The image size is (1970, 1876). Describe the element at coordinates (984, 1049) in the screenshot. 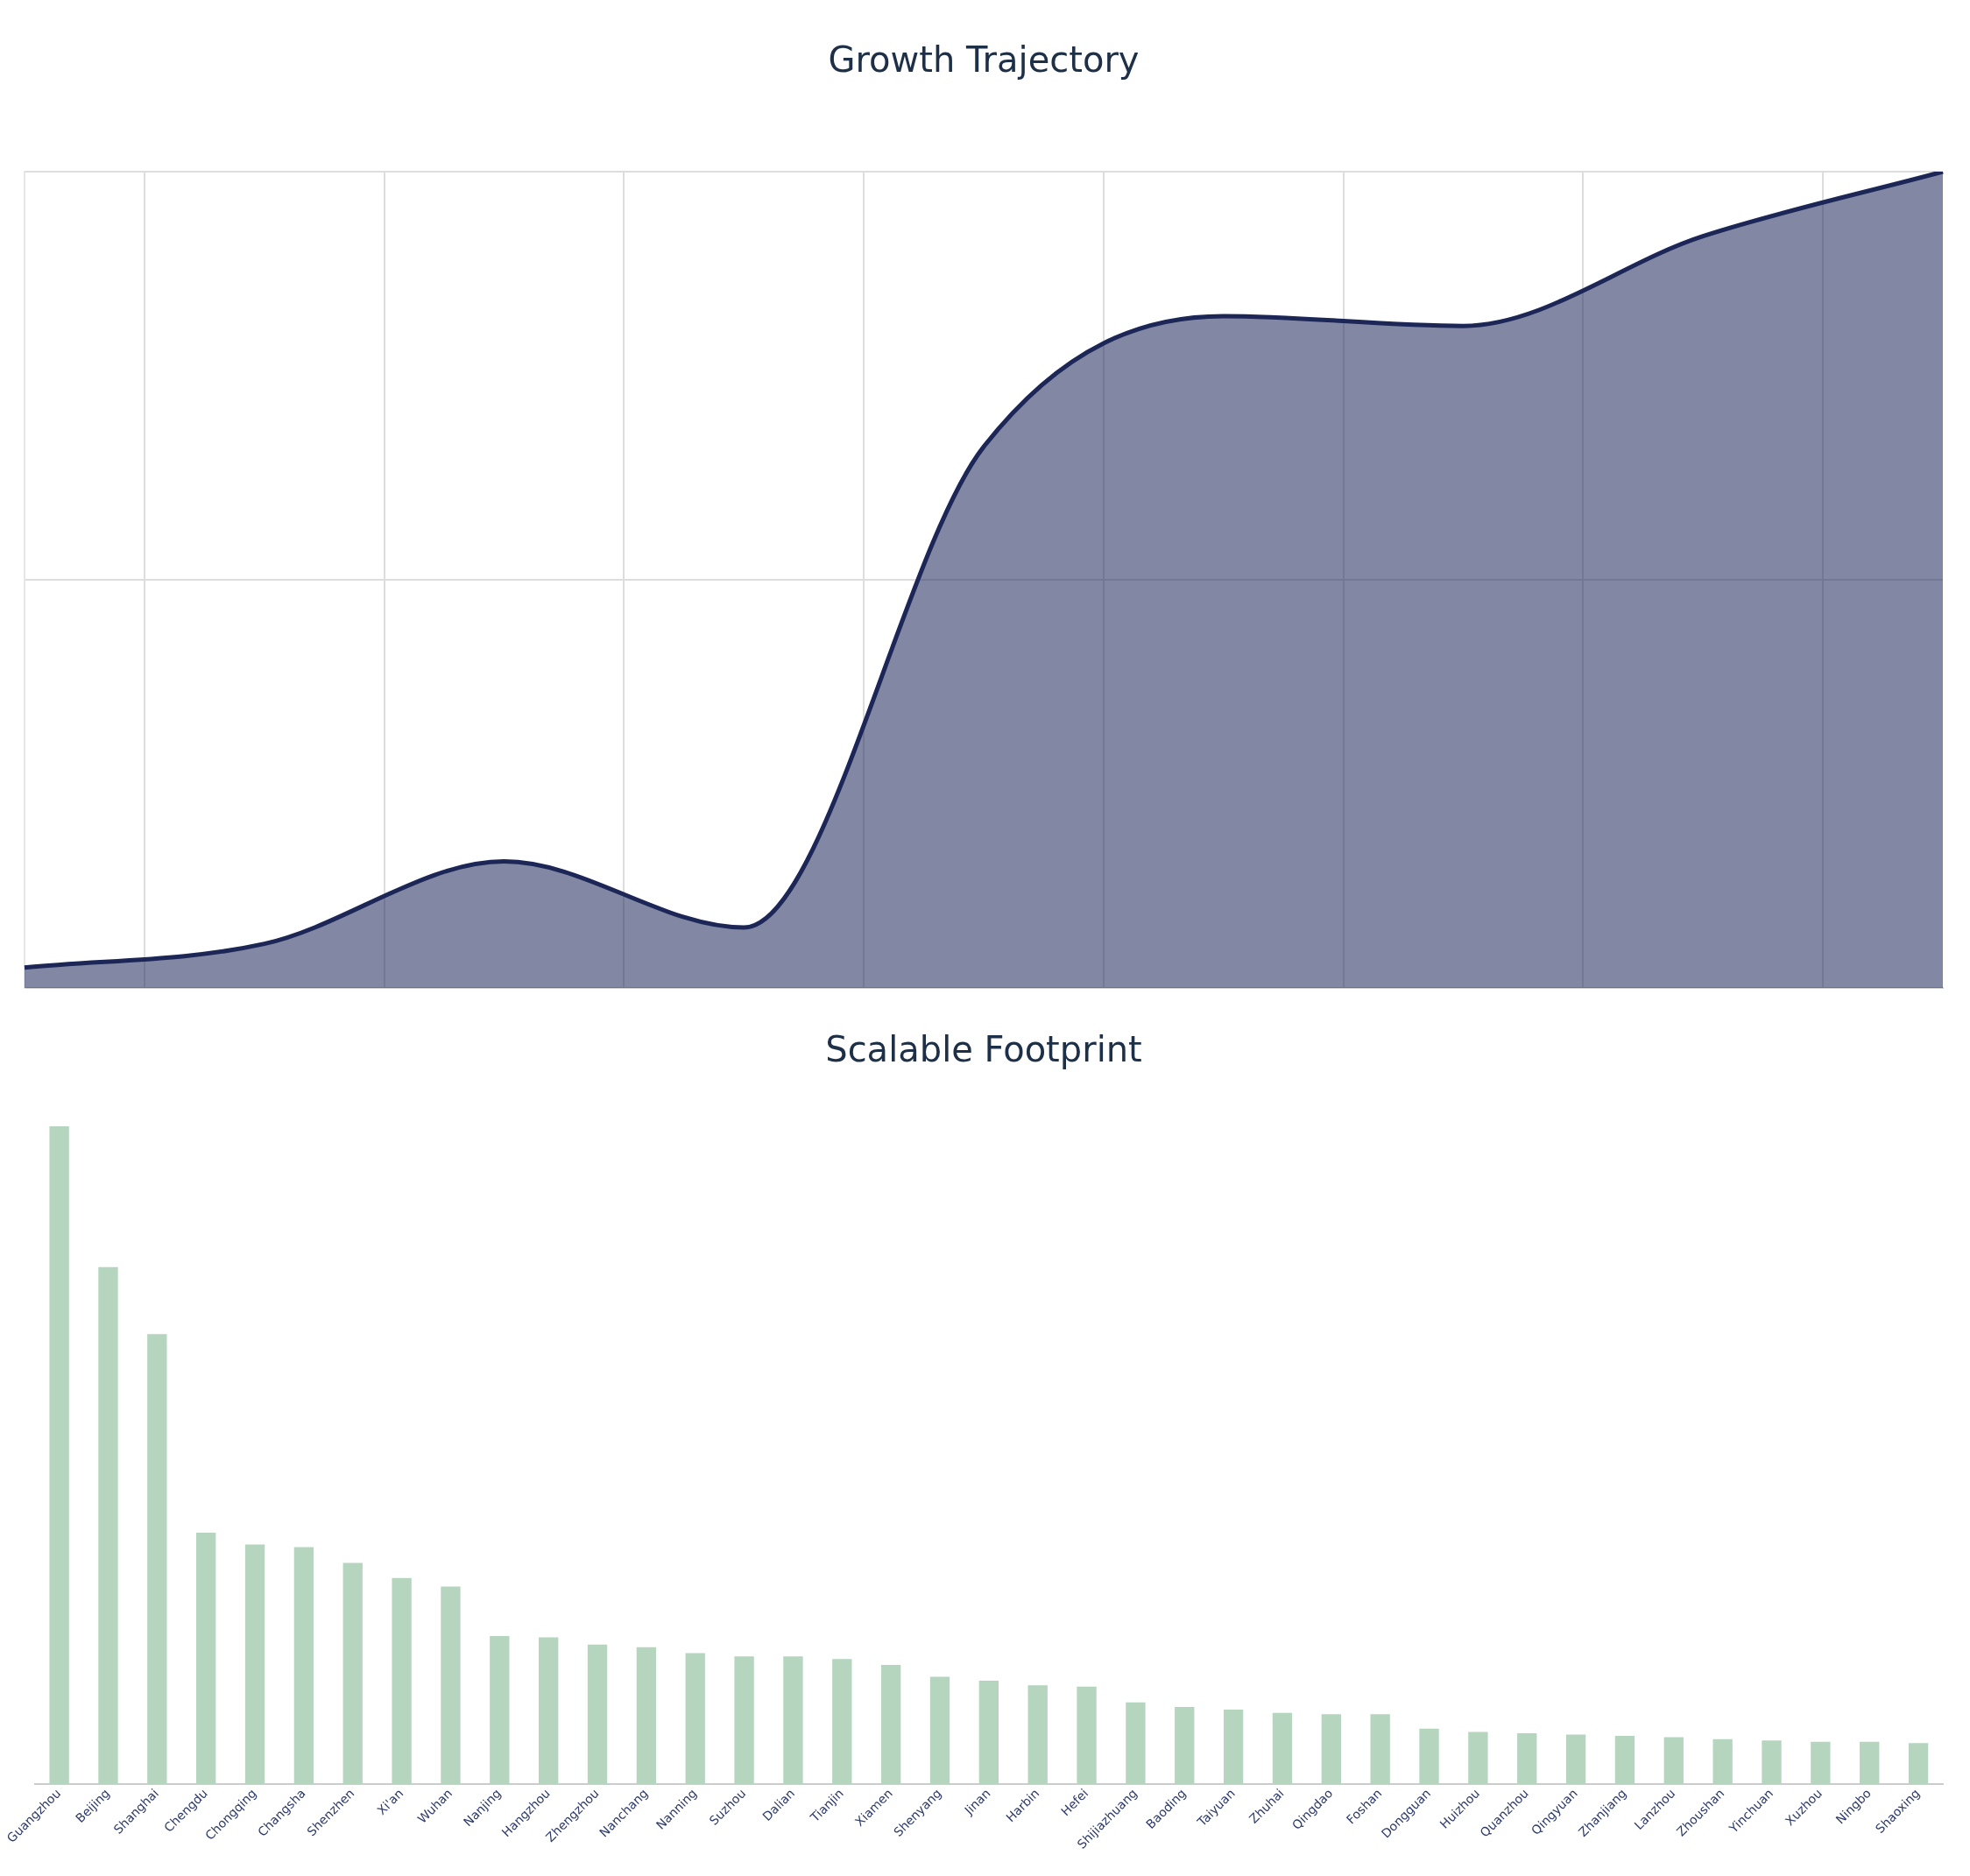

I see `chart-title: Scalable Footprint` at that location.